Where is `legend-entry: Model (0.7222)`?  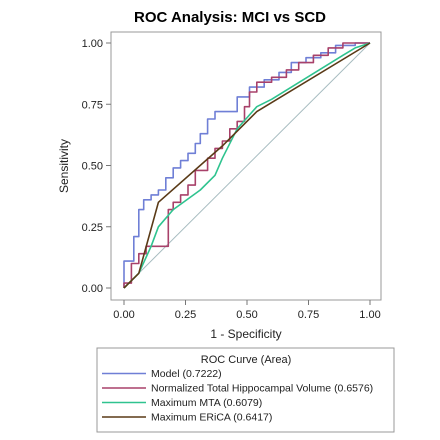
legend-entry: Model (0.7222) is located at coordinates (186, 374).